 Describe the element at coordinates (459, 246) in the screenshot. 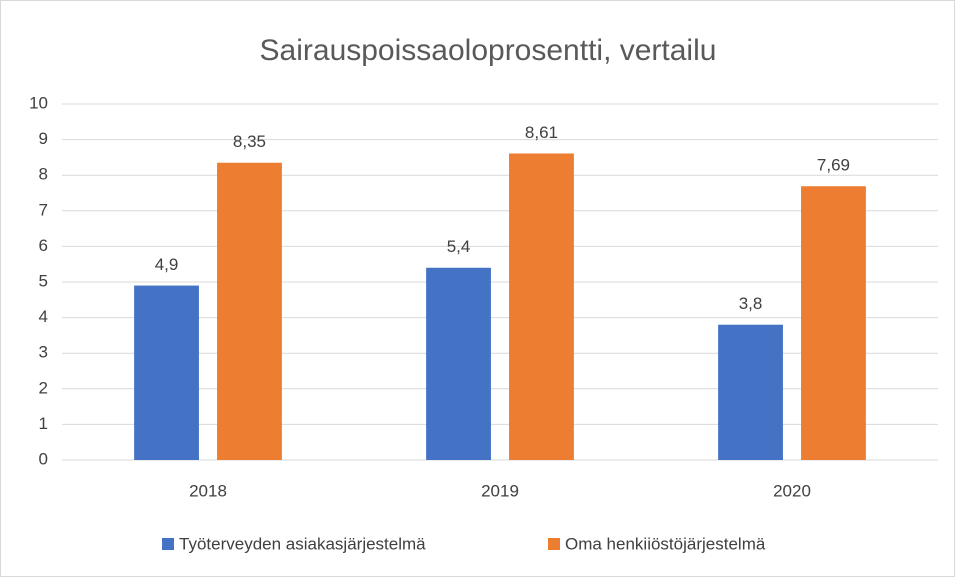

I see `data-label: 5,4` at that location.